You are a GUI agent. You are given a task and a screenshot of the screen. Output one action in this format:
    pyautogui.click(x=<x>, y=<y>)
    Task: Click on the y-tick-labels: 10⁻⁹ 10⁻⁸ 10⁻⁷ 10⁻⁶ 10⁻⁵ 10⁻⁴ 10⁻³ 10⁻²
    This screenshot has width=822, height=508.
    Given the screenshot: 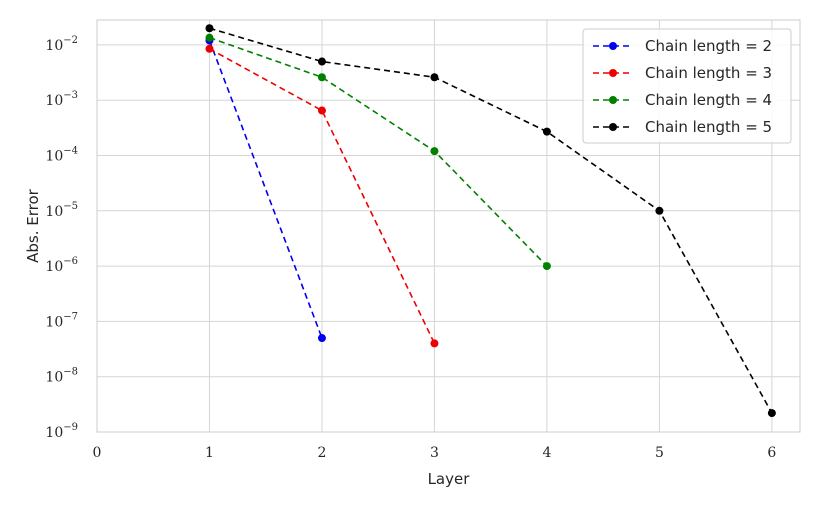 What is the action you would take?
    pyautogui.click(x=61, y=238)
    